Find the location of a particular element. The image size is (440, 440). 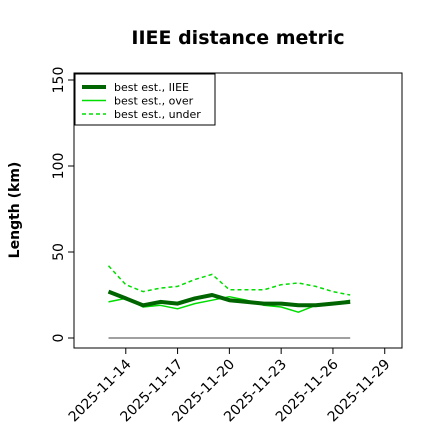

y-tick-label-0: 0 is located at coordinates (59, 338).